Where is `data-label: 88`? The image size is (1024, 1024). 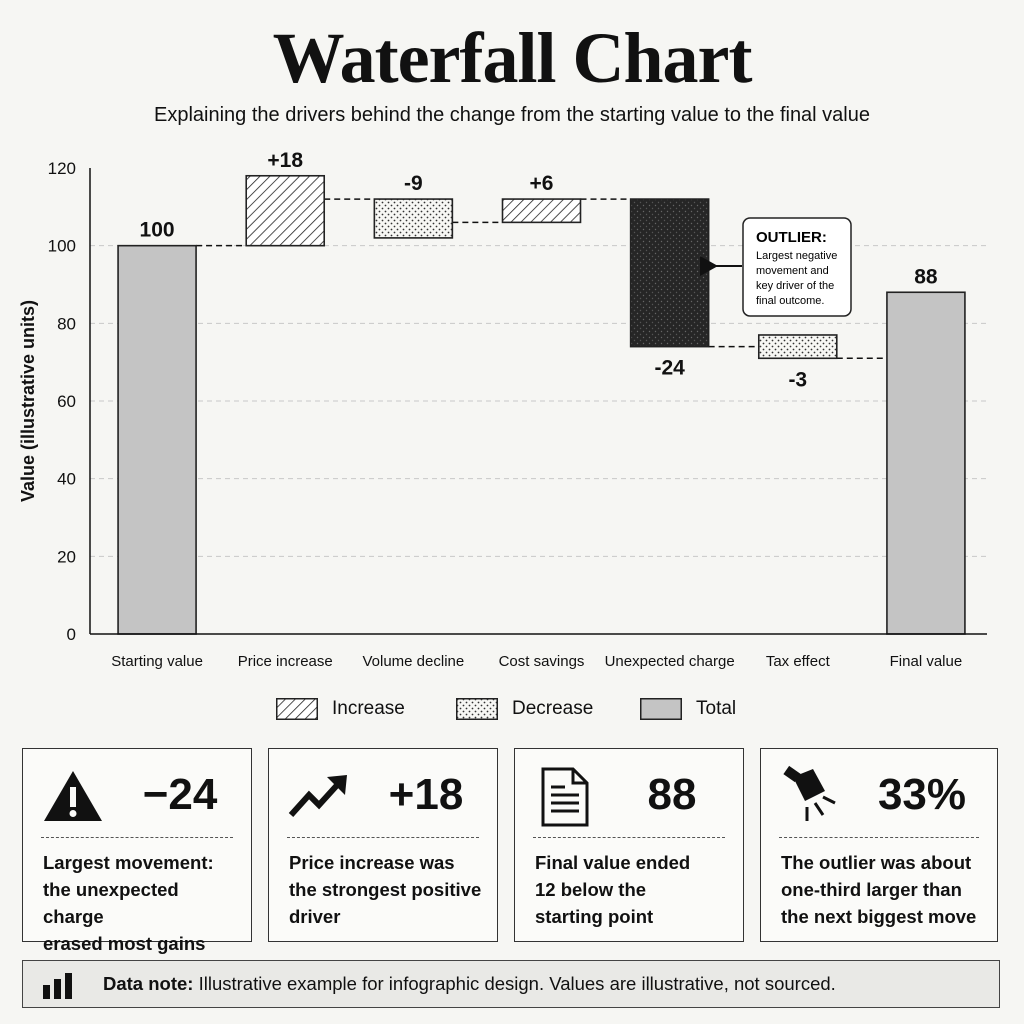
data-label: 88 is located at coordinates (926, 276).